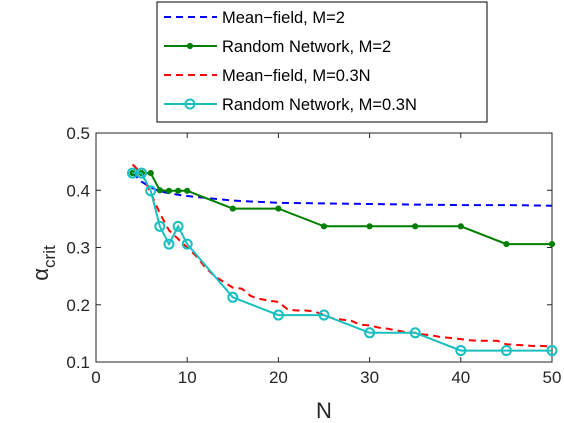 The image size is (564, 423). What do you see at coordinates (78, 362) in the screenshot?
I see `y-tick-label: 0.1` at bounding box center [78, 362].